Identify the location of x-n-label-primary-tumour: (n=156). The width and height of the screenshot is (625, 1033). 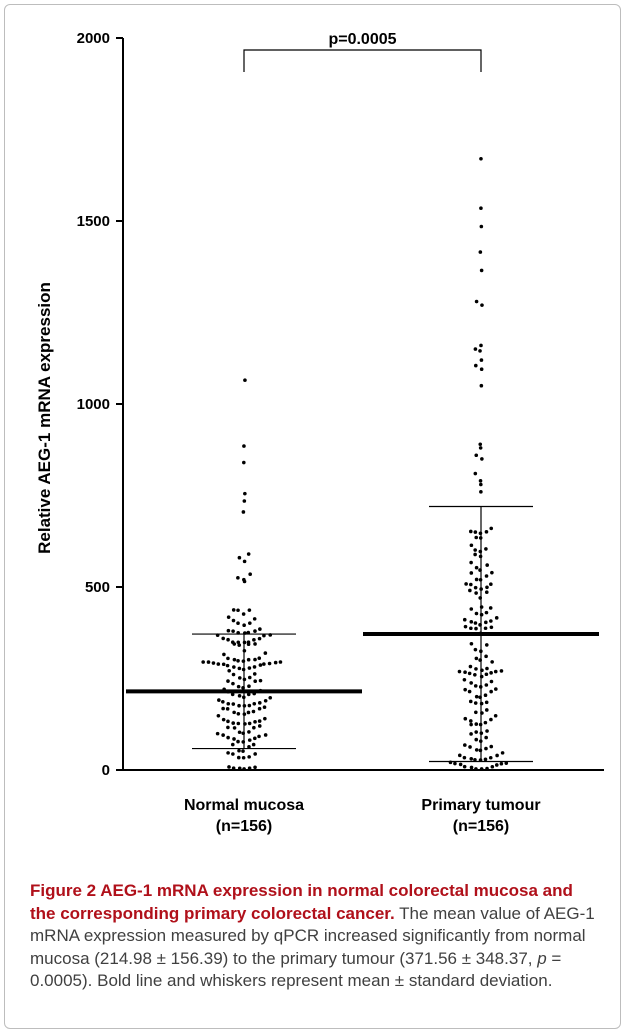
(481, 826).